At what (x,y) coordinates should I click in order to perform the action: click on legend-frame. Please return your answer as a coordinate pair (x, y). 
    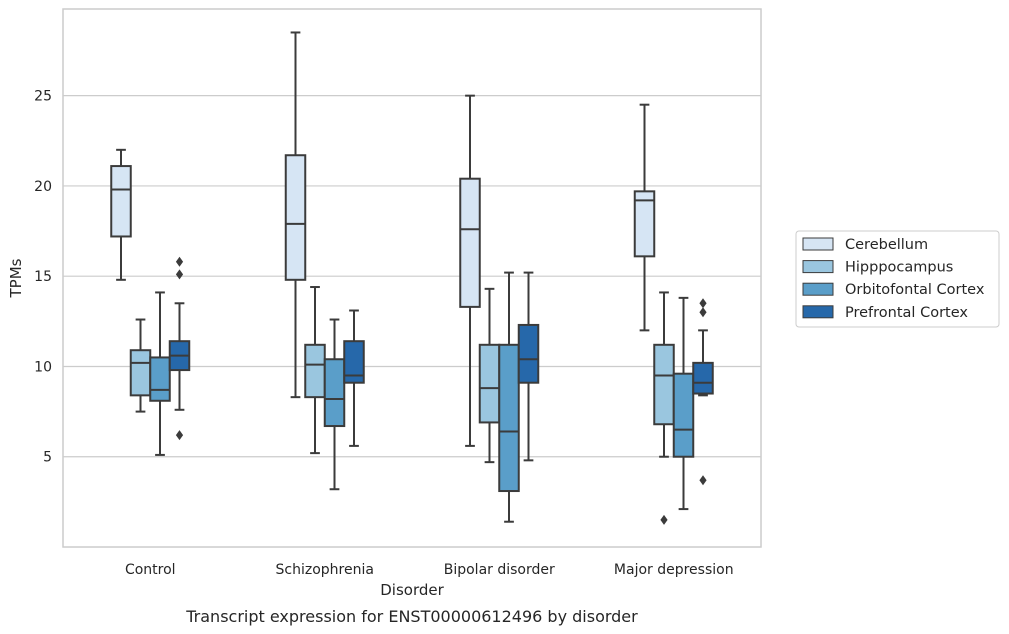
    Looking at the image, I should click on (897, 279).